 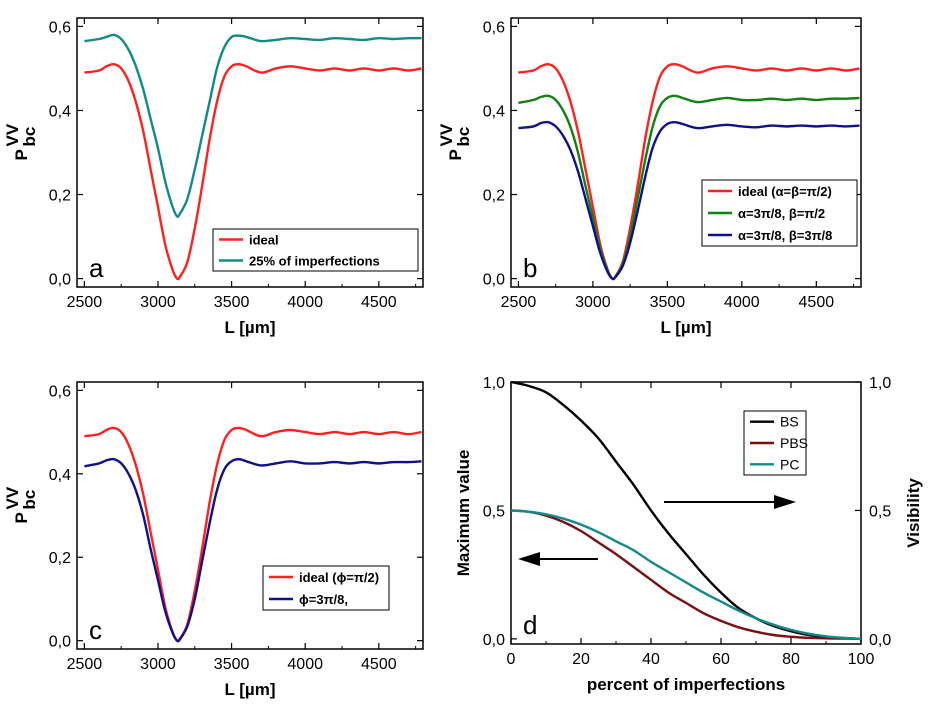 I want to click on arrow-left-head, so click(x=529, y=559).